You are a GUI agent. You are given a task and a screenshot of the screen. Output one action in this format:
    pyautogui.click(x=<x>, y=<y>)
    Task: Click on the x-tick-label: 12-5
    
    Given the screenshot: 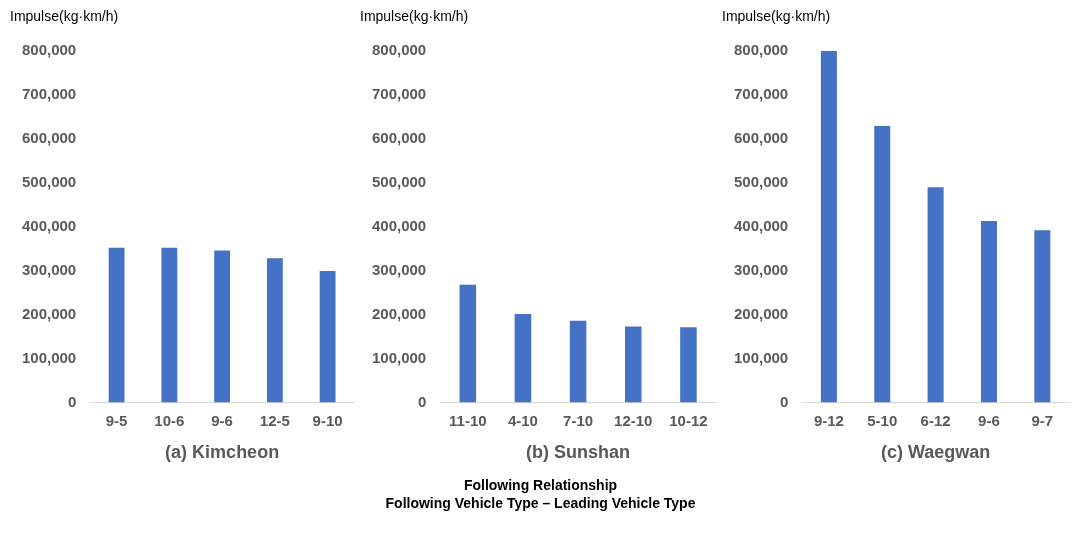 What is the action you would take?
    pyautogui.click(x=274, y=420)
    